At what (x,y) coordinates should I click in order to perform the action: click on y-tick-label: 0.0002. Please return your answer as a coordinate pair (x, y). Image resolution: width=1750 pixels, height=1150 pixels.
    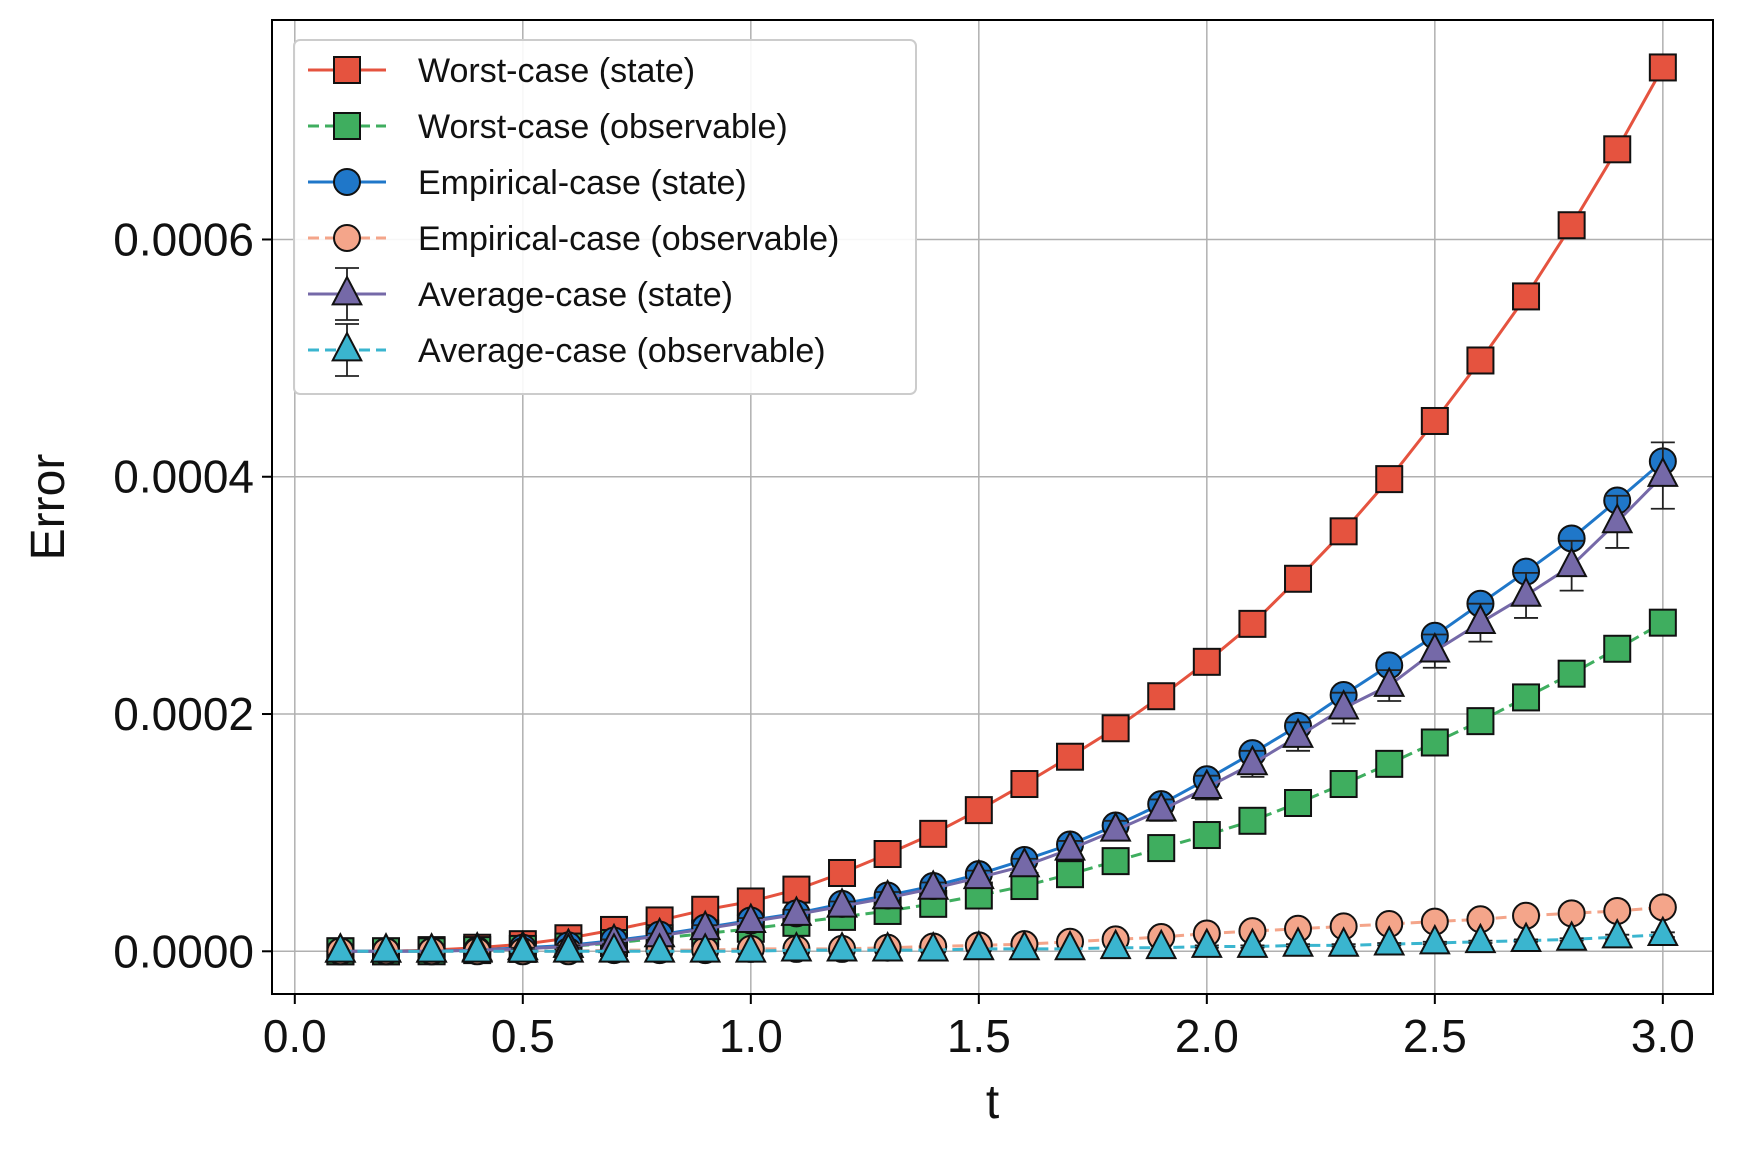
    Looking at the image, I should click on (183, 714).